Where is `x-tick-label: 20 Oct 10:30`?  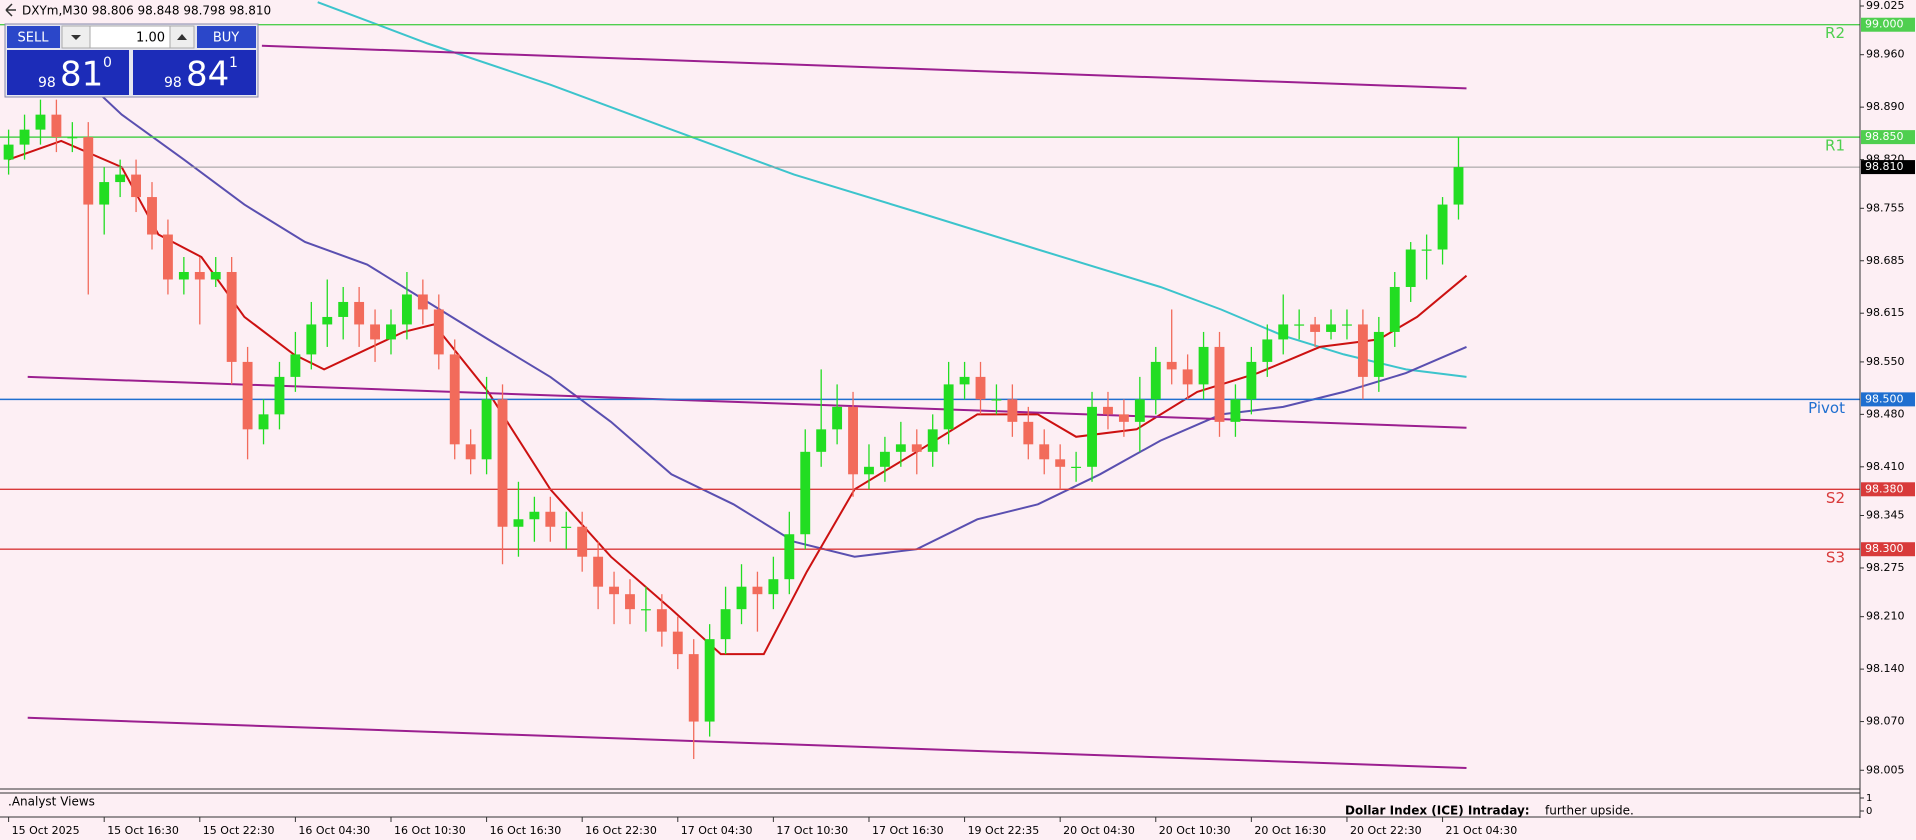
x-tick-label: 20 Oct 10:30 is located at coordinates (1195, 830).